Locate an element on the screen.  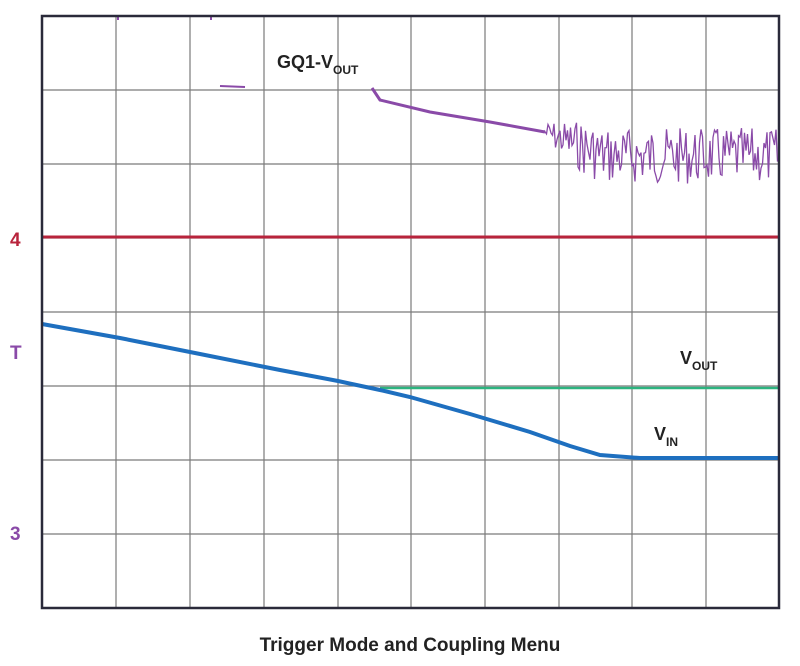
gq1-label: GQ1-VOUT is located at coordinates (318, 64).